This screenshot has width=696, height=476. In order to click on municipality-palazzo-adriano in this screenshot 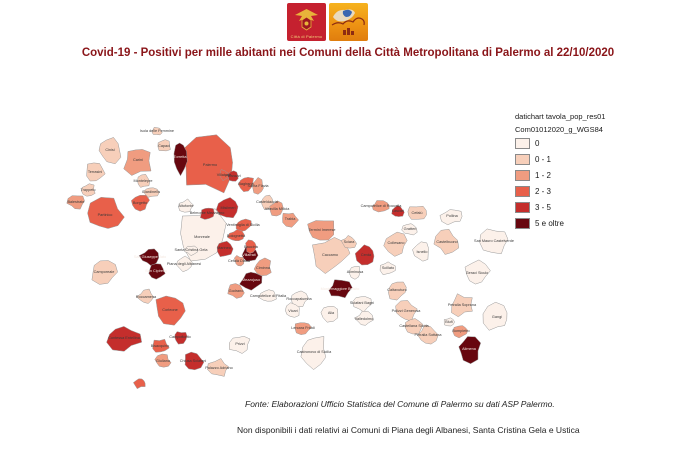, I will do `click(218, 367)`.